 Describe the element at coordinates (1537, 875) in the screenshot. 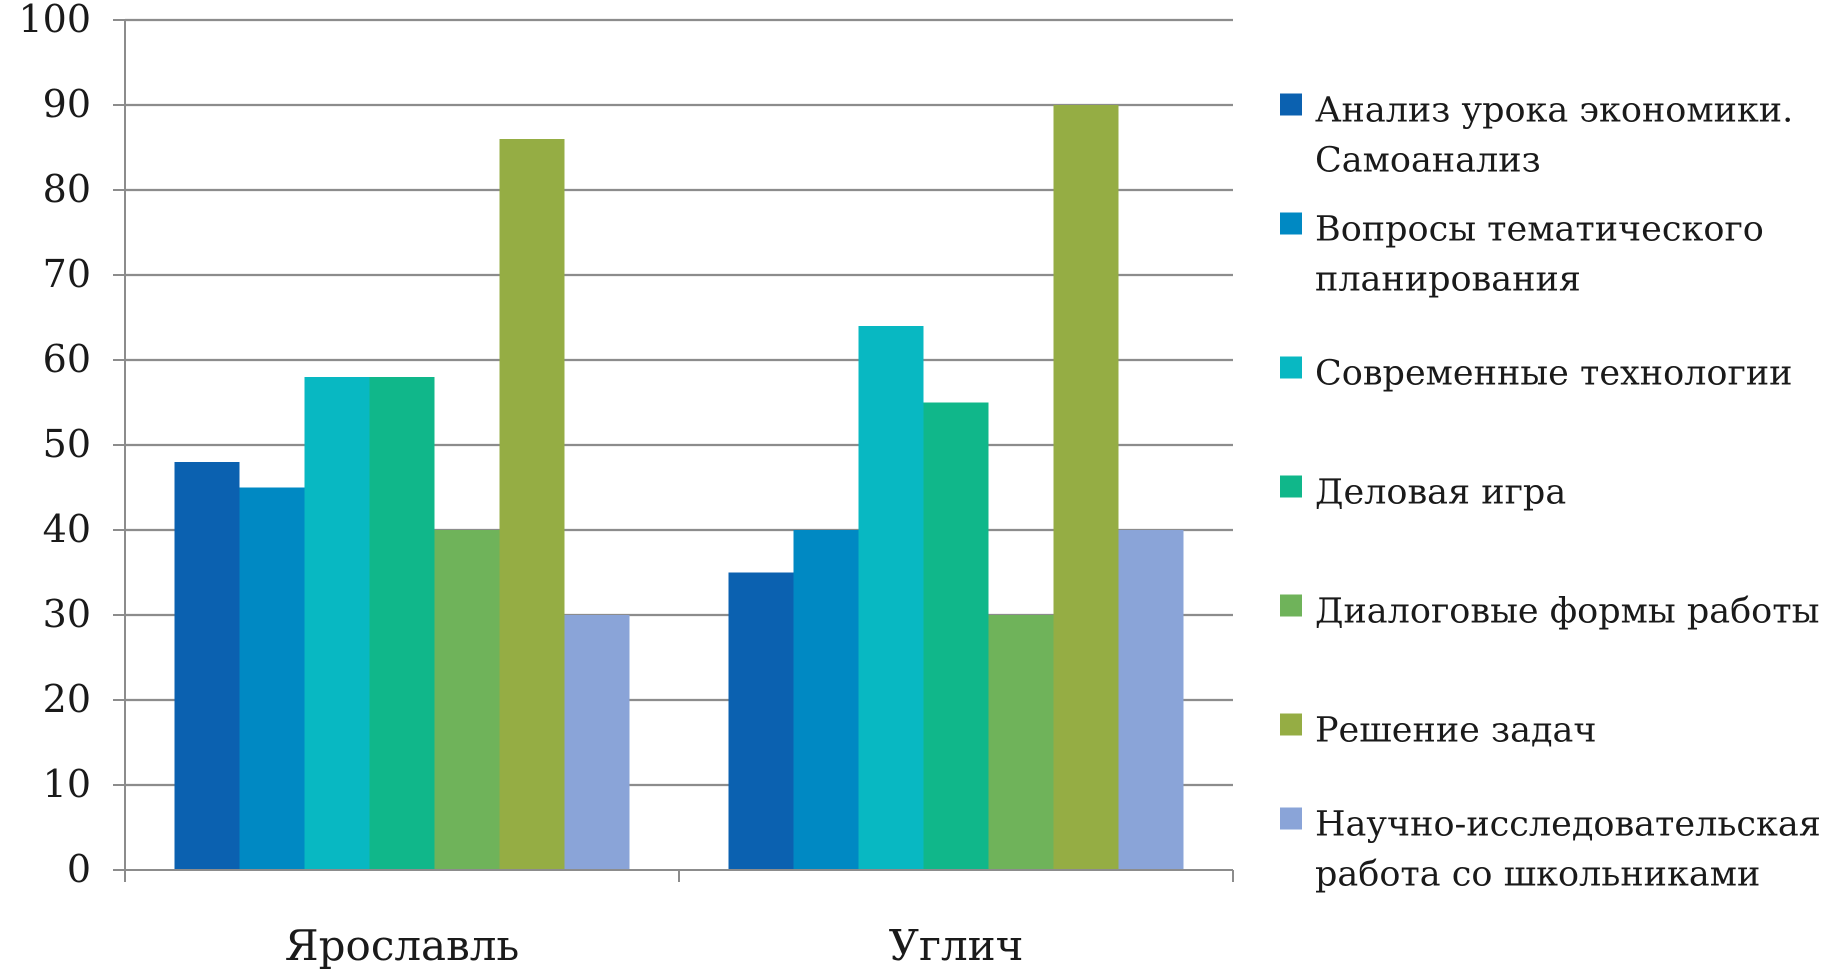

I see `legend-label: работа со школьниками` at that location.